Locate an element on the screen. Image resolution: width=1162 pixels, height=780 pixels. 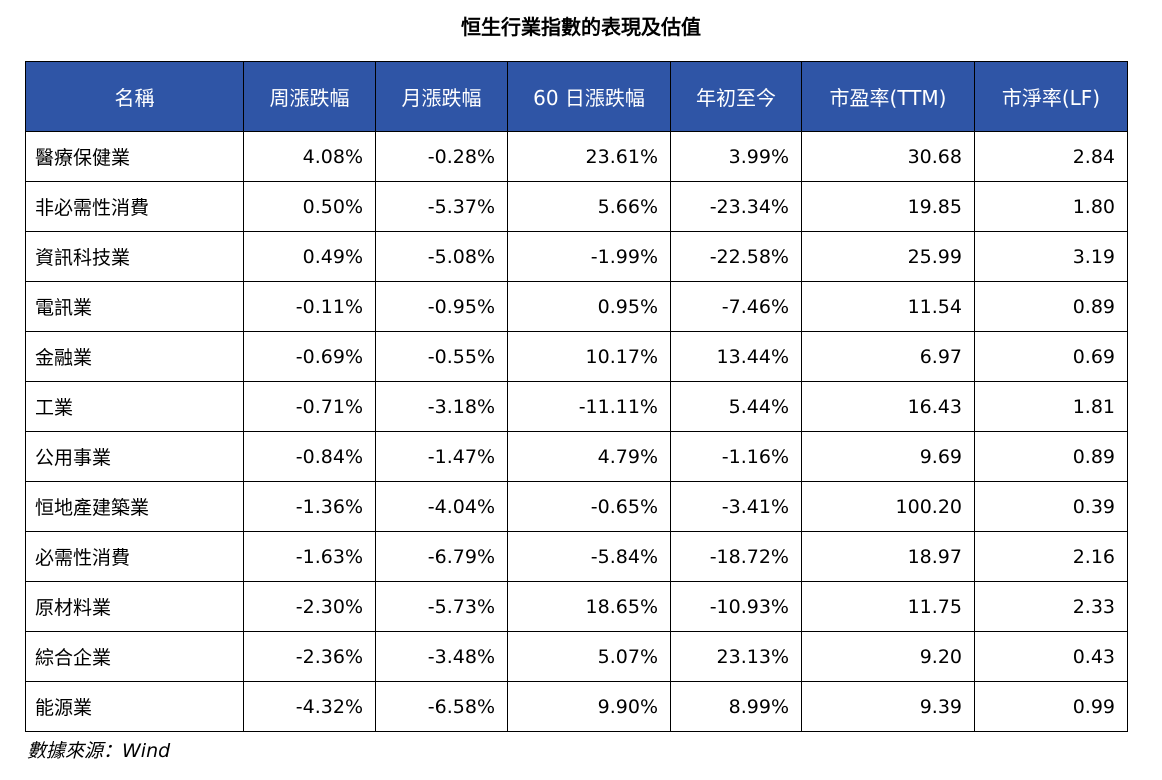
table-row: 公用事業 -0.84% -1.47% 4.79% -1.16% 9.69 0.89 is located at coordinates (576, 456).